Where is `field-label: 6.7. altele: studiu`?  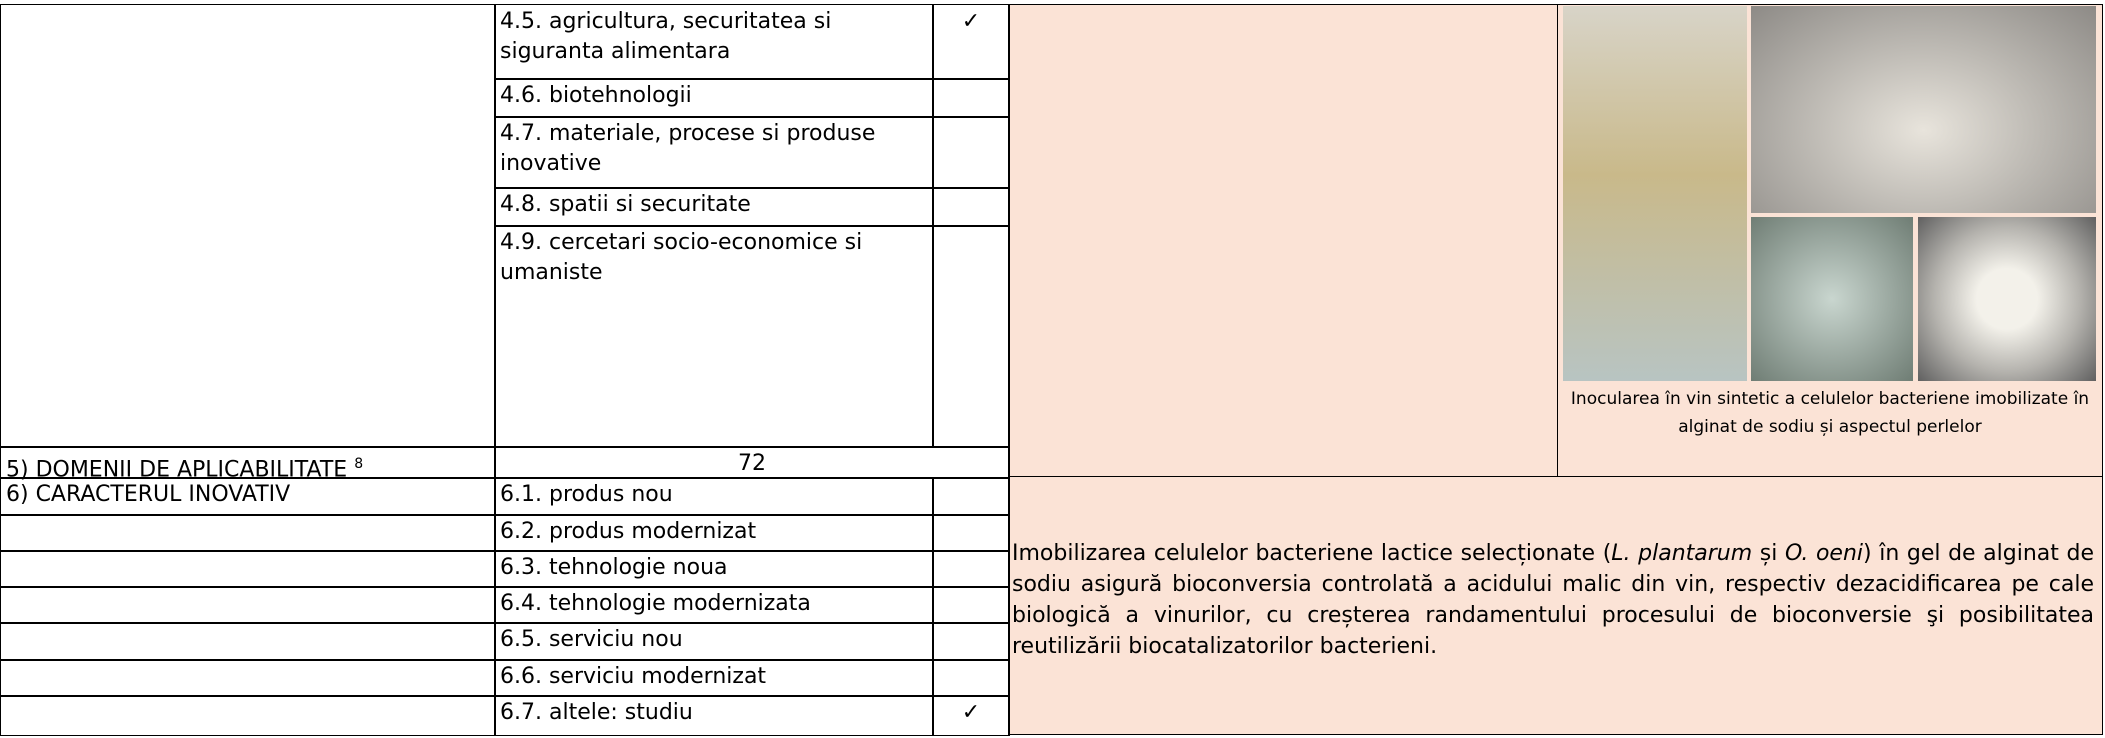 field-label: 6.7. altele: studiu is located at coordinates (714, 715).